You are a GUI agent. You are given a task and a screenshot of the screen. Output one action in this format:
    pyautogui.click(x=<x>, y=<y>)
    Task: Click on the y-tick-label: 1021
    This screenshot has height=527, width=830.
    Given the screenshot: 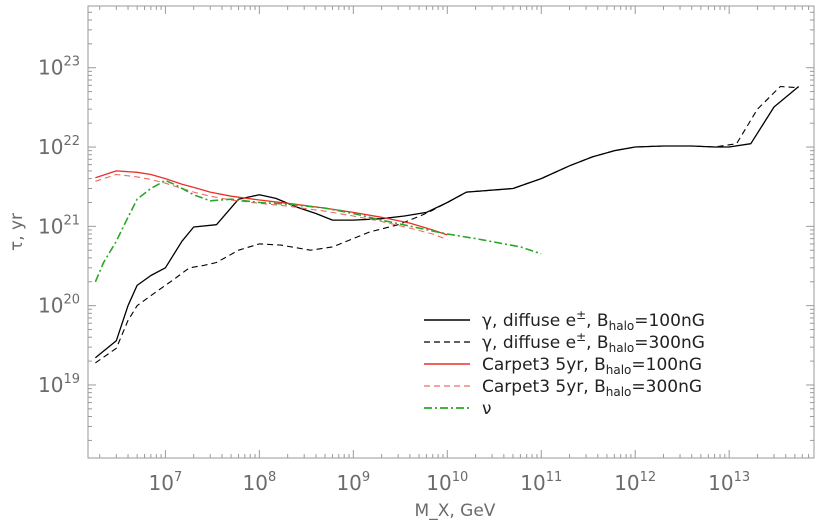 What is the action you would take?
    pyautogui.click(x=59, y=225)
    